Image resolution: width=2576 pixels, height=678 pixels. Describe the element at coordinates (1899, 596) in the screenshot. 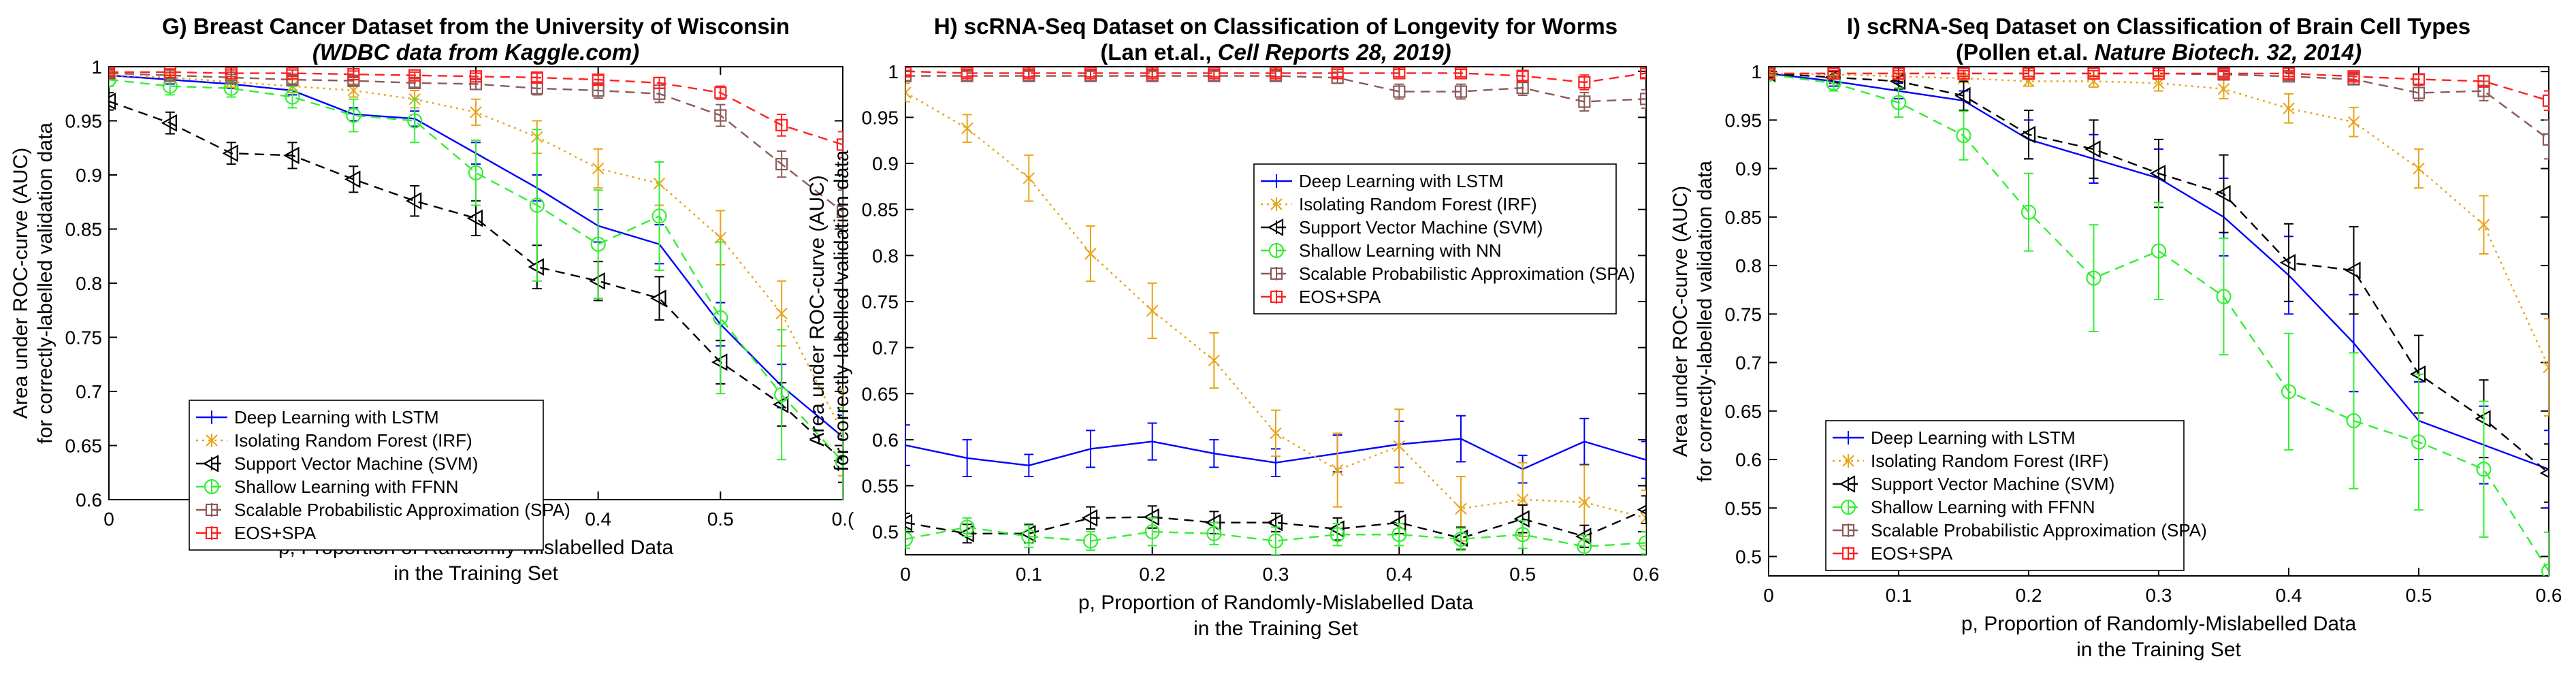

I see `x-tick-label: 0.1` at that location.